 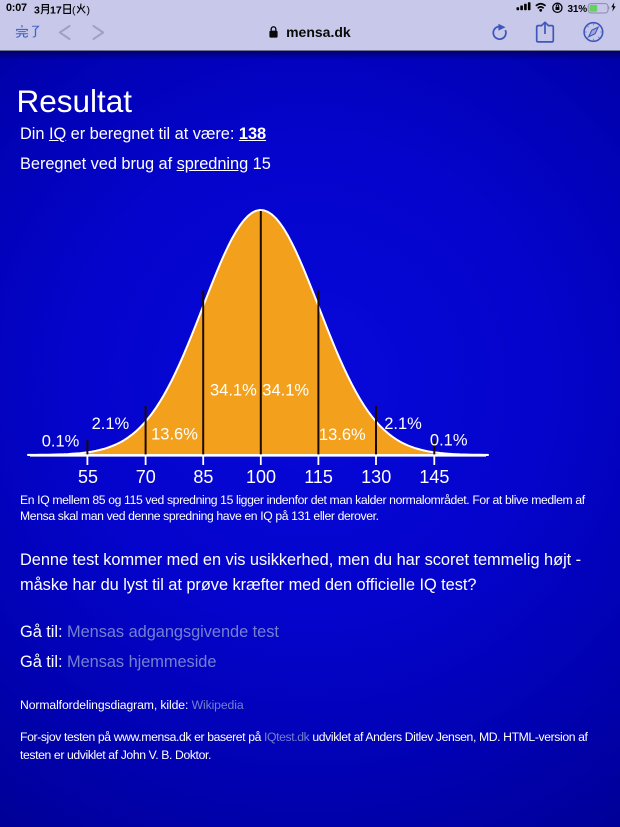 I want to click on svg-text: 3, so click(x=37, y=11).